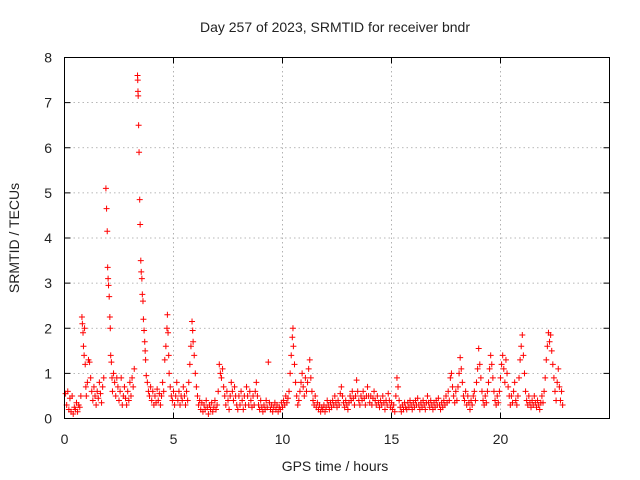 This screenshot has width=640, height=480. What do you see at coordinates (48, 238) in the screenshot?
I see `y-tick-label: 4` at bounding box center [48, 238].